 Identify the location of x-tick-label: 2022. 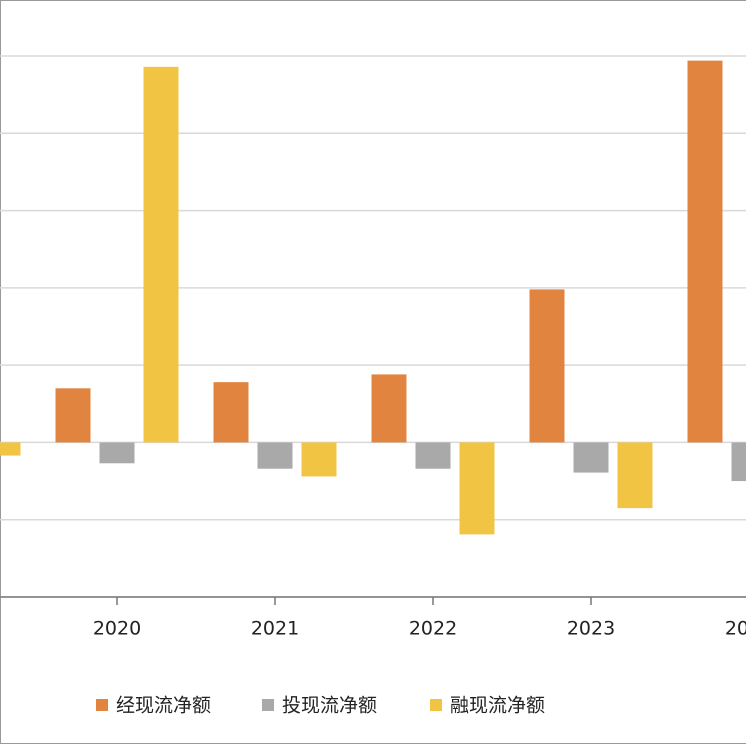
(433, 629).